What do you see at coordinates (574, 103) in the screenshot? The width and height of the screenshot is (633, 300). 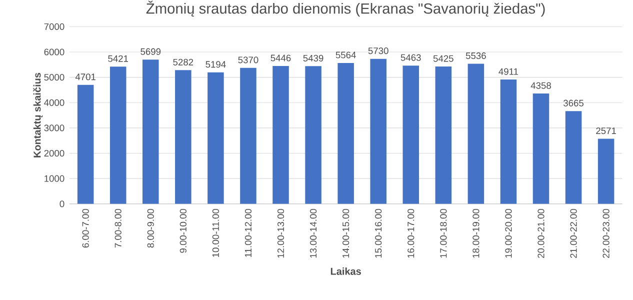 I see `data-label: 3665` at bounding box center [574, 103].